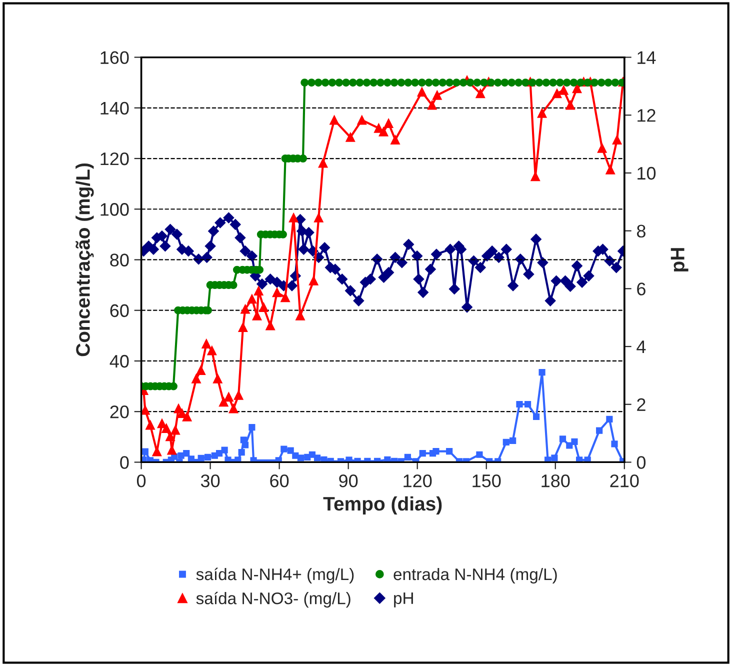 This screenshot has width=732, height=666. What do you see at coordinates (348, 481) in the screenshot?
I see `x-tick-label: 90` at bounding box center [348, 481].